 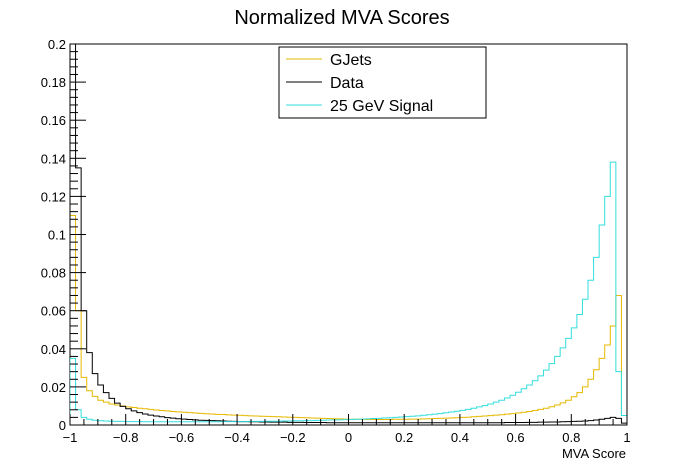 I want to click on y-tick-label: 0.18, so click(x=53, y=82).